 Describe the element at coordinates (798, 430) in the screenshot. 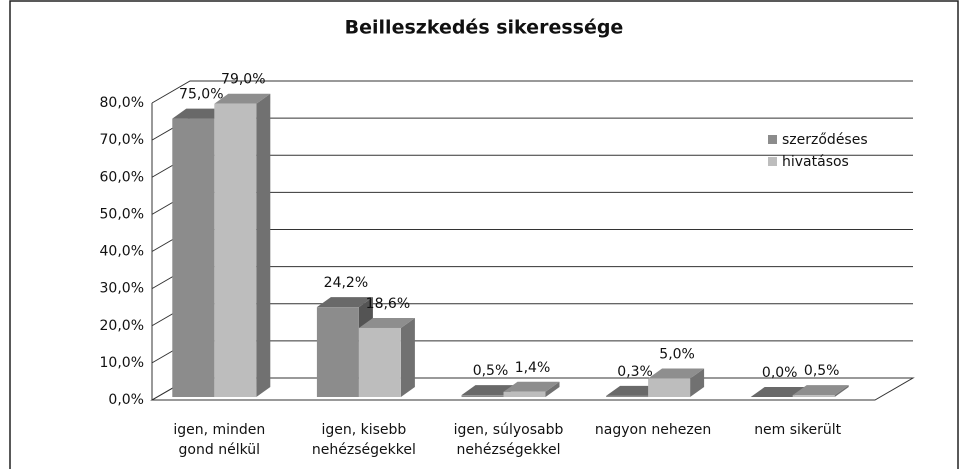

I see `x-tick-label: nem sikerült` at that location.